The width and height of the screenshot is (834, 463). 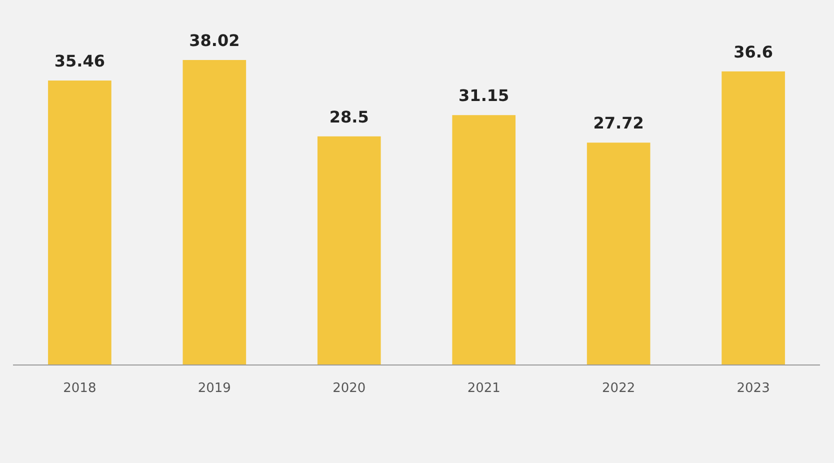 I want to click on x-tick-label: 2021, so click(x=483, y=388).